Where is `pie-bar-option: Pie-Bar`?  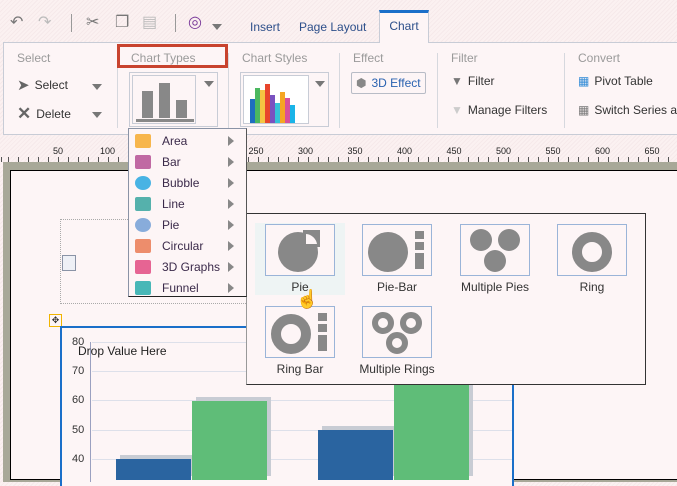
pie-bar-option: Pie-Bar is located at coordinates (397, 259).